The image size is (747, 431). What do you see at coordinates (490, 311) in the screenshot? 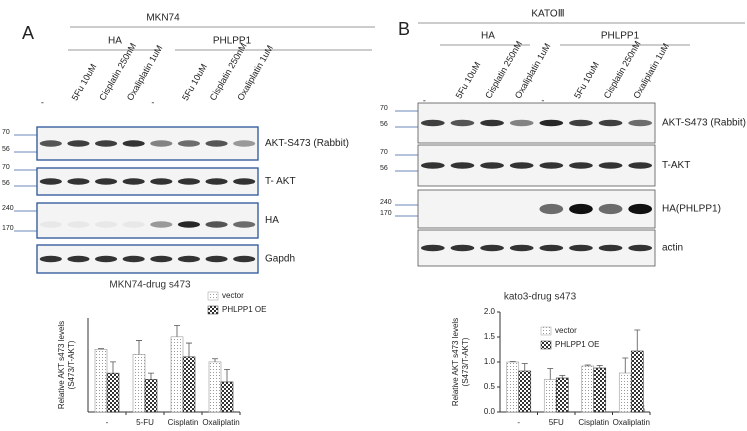
I see `y-tick-label: 2.0` at bounding box center [490, 311].